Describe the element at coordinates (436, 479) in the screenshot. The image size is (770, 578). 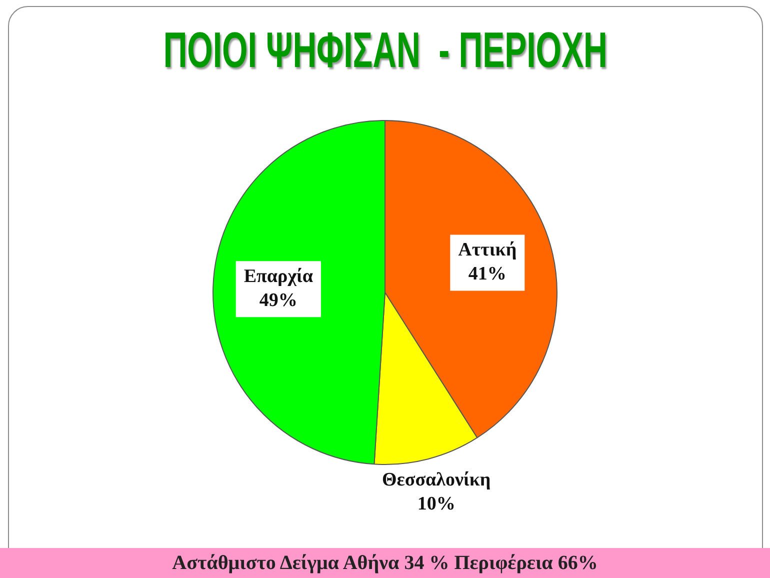
I see `slice-label: Θεσσαλονίκη` at that location.